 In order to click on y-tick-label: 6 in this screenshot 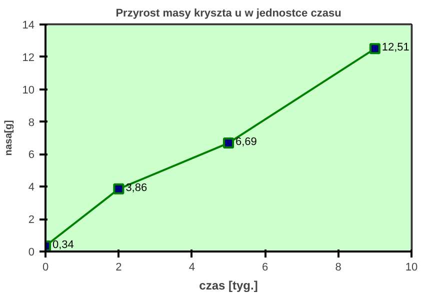, I will do `click(31, 155)`.